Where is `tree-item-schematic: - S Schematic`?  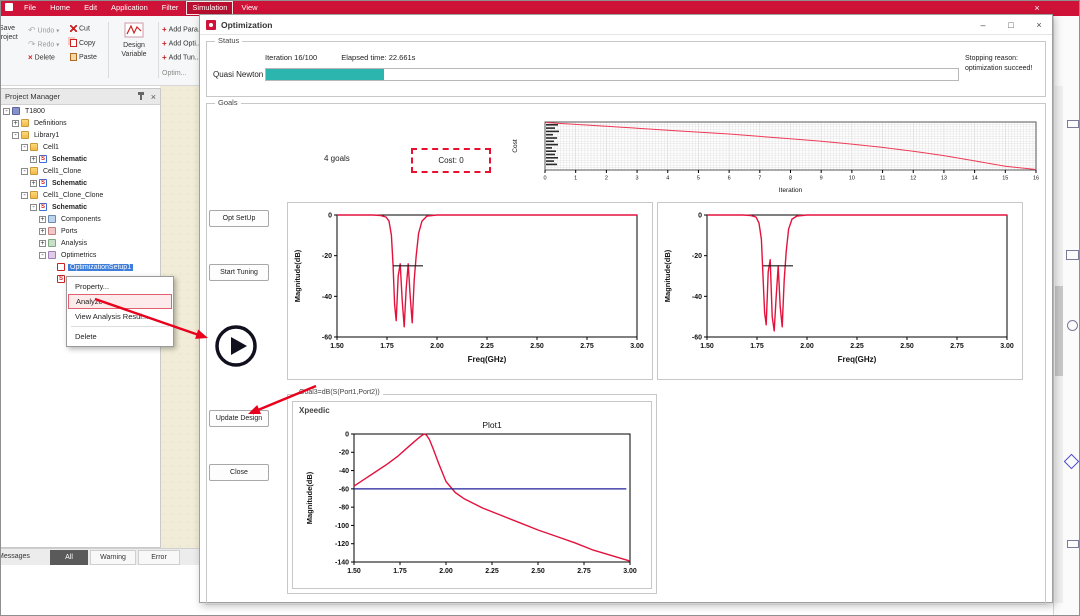 tree-item-schematic: - S Schematic is located at coordinates (80, 207).